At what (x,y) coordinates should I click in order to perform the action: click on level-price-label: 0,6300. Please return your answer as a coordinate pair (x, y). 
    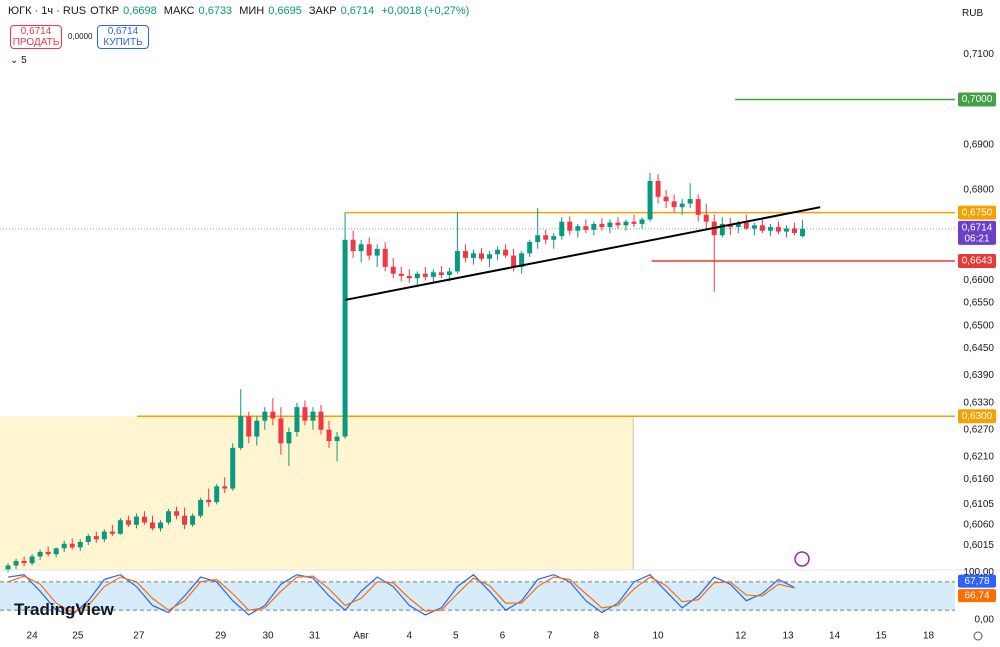
    Looking at the image, I should click on (977, 416).